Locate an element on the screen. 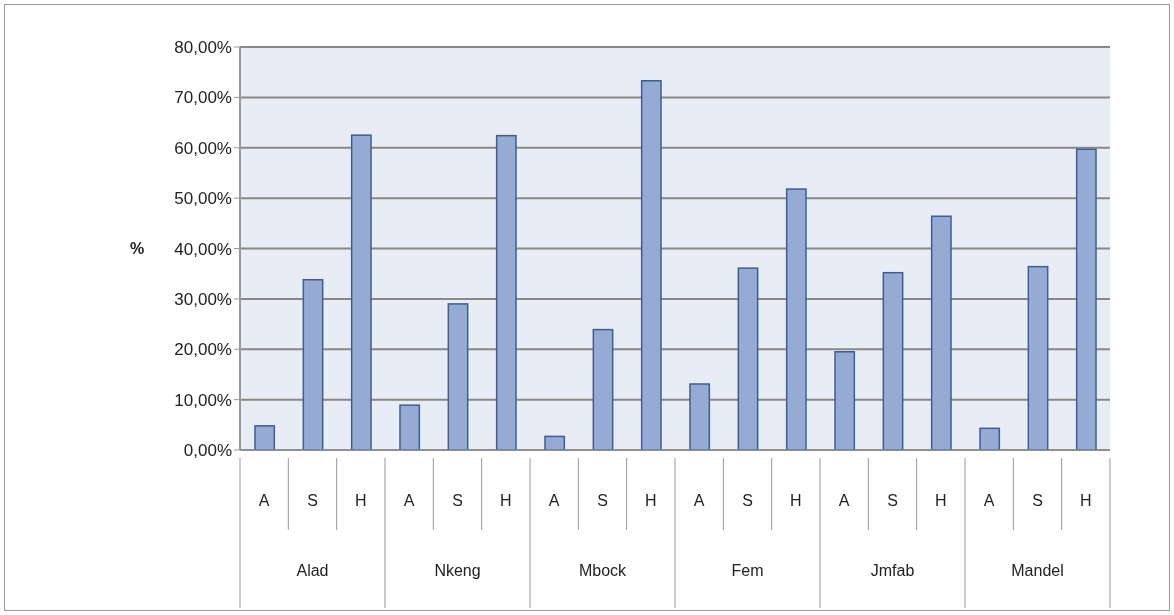 Image resolution: width=1174 pixels, height=615 pixels. y-axis-title: % is located at coordinates (137, 249).